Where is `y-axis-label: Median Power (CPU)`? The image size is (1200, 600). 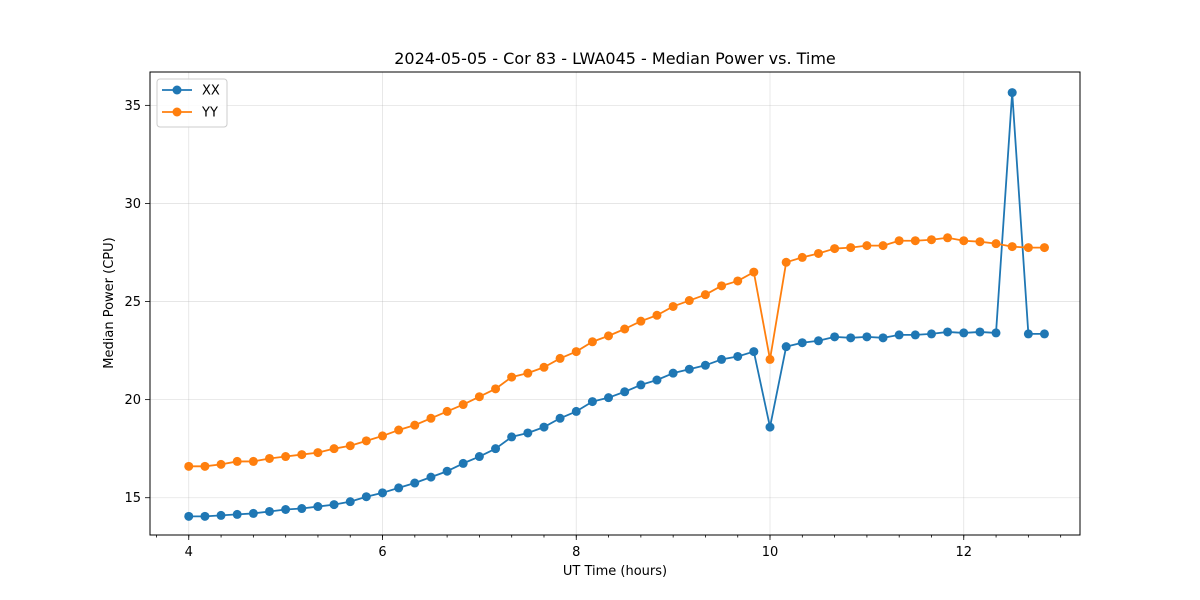 y-axis-label: Median Power (CPU) is located at coordinates (109, 302).